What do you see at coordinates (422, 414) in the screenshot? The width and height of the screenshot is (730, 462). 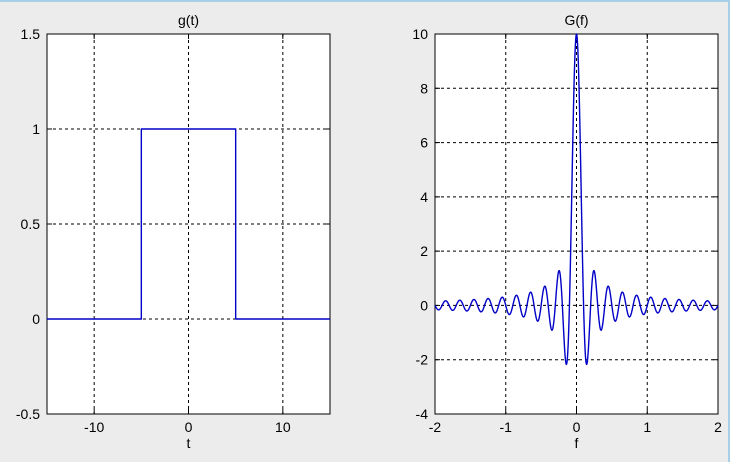 I see `y-tick-label: -4` at bounding box center [422, 414].